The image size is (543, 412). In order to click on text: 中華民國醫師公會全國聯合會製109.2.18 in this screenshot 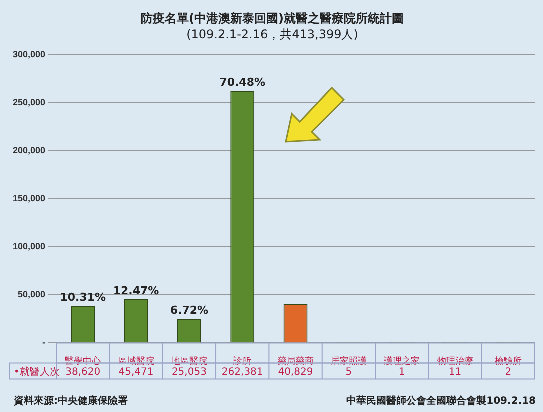, I will do `click(441, 401)`.